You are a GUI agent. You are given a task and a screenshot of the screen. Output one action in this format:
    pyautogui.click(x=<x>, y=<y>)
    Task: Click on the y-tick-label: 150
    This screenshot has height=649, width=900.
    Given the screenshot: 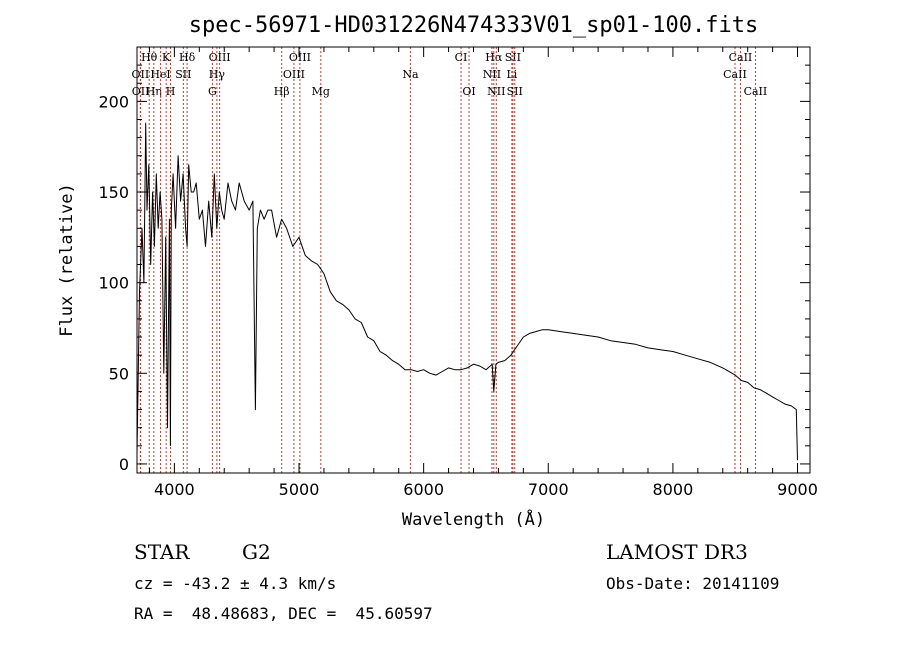 What is the action you would take?
    pyautogui.click(x=113, y=192)
    